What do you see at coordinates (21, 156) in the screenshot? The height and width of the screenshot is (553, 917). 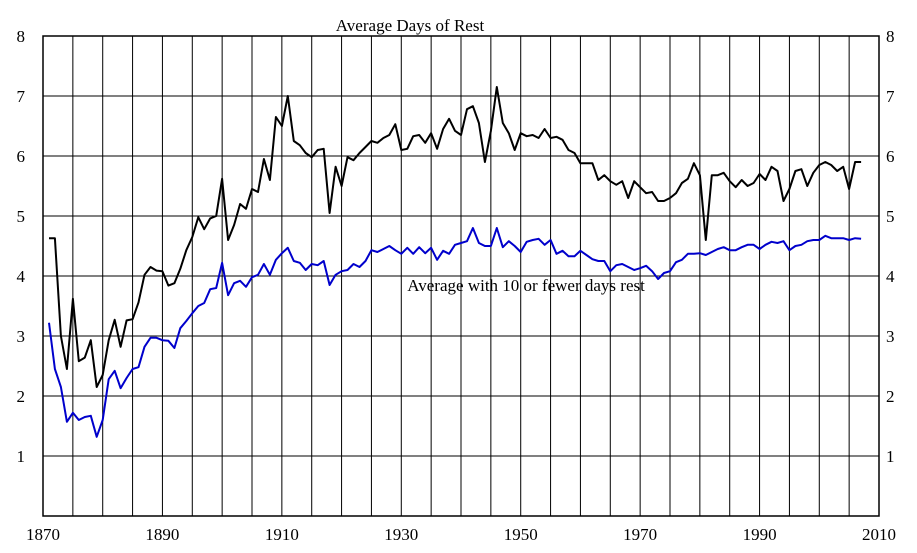 I see `y-tick-label-left: 6` at bounding box center [21, 156].